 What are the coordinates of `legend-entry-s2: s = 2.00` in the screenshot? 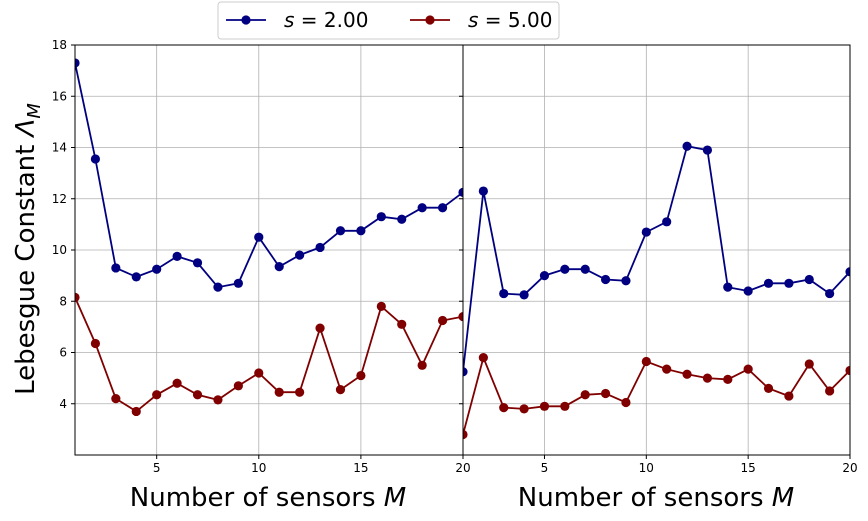 It's located at (297, 20).